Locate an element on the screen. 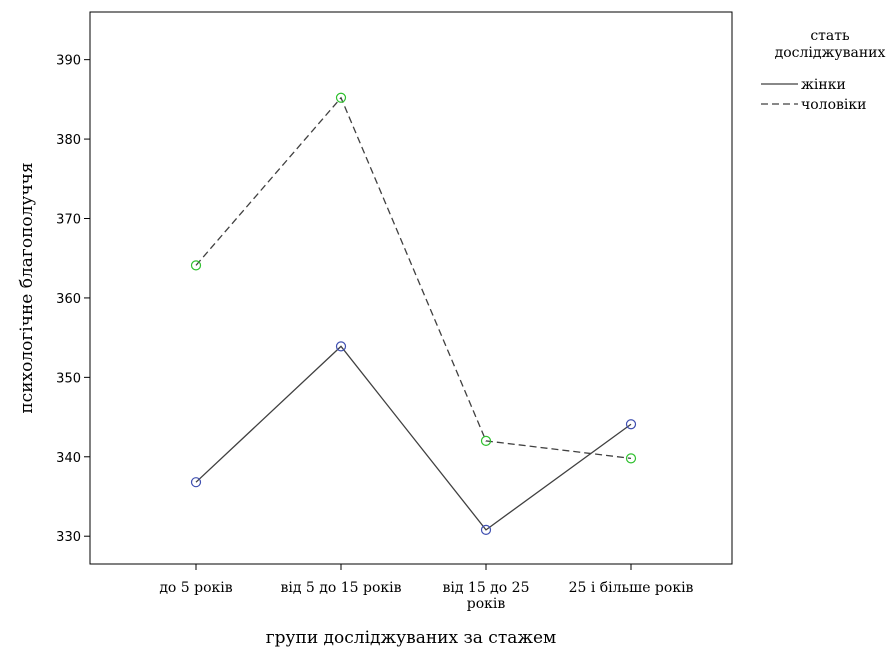 The width and height of the screenshot is (896, 650). y-tick-label: 350 is located at coordinates (68, 378).